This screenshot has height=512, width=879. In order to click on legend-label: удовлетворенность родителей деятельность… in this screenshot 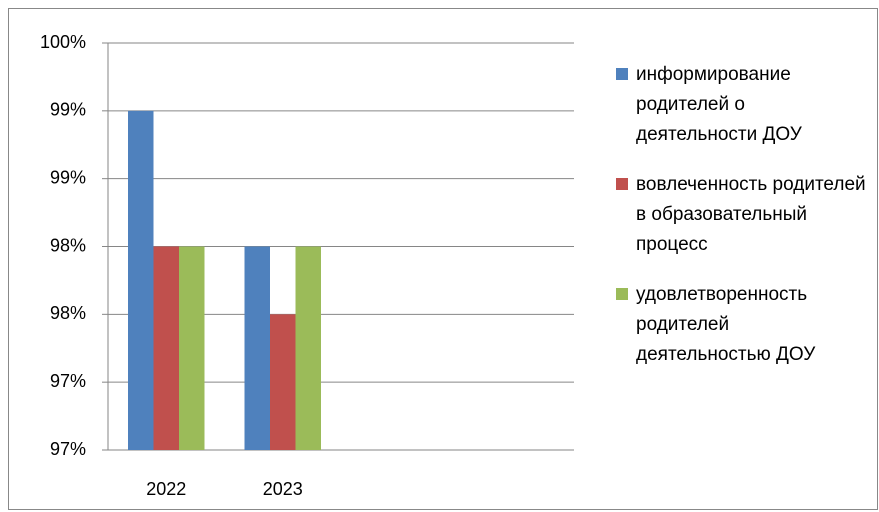, I will do `click(726, 324)`.